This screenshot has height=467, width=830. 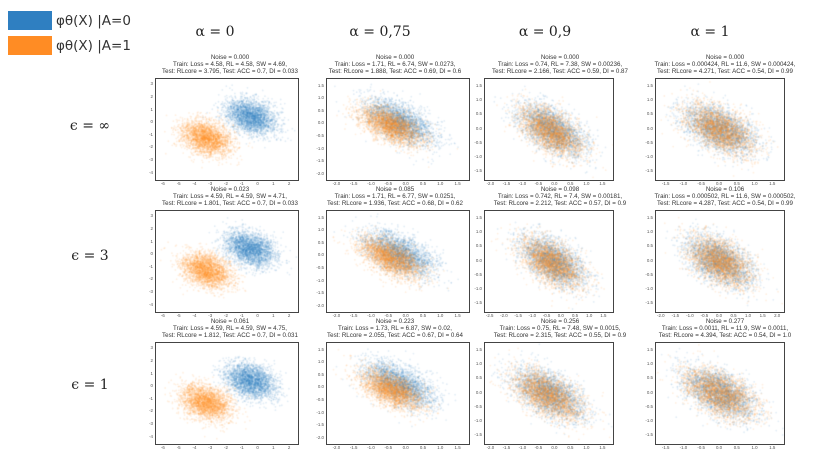 I want to click on x-tick-label: -3, so click(x=210, y=315).